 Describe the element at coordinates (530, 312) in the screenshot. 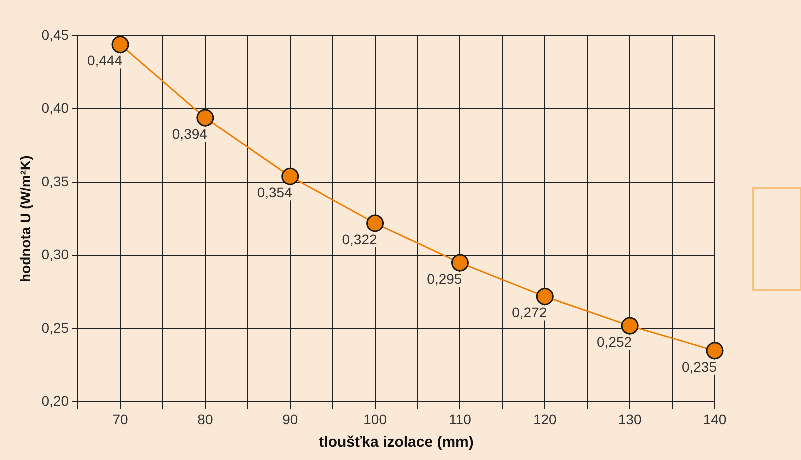

I see `data-label: 0,272` at that location.